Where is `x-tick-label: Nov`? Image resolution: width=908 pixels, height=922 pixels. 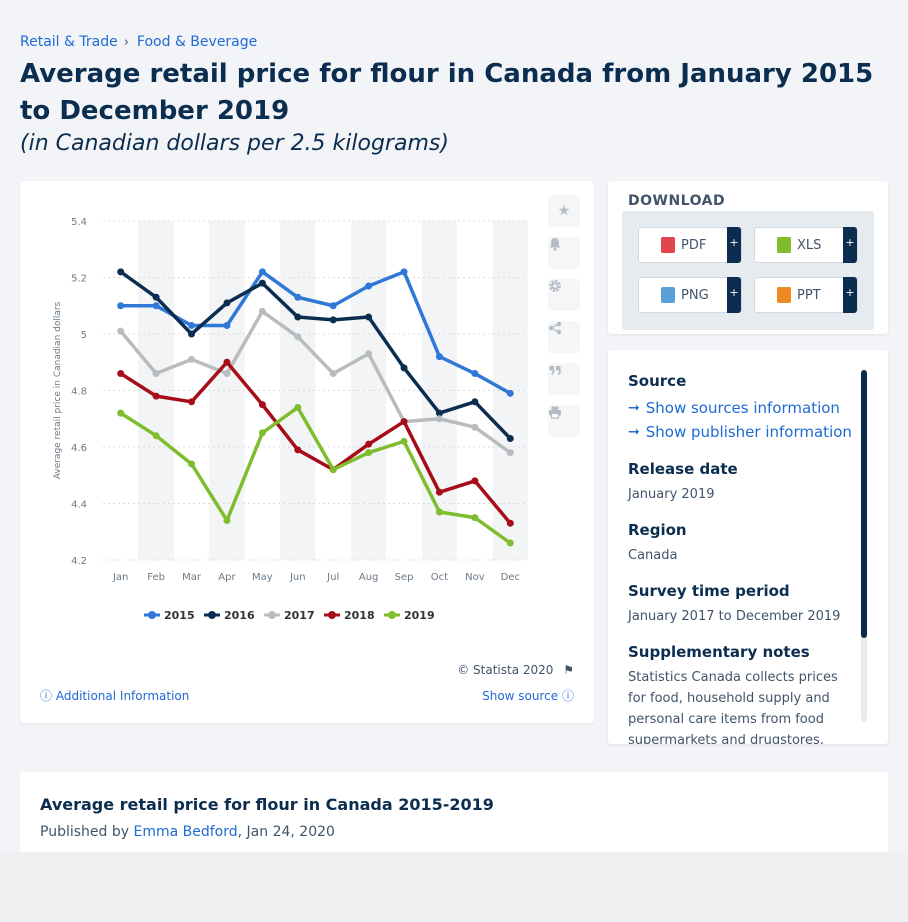
x-tick-label: Nov is located at coordinates (475, 577).